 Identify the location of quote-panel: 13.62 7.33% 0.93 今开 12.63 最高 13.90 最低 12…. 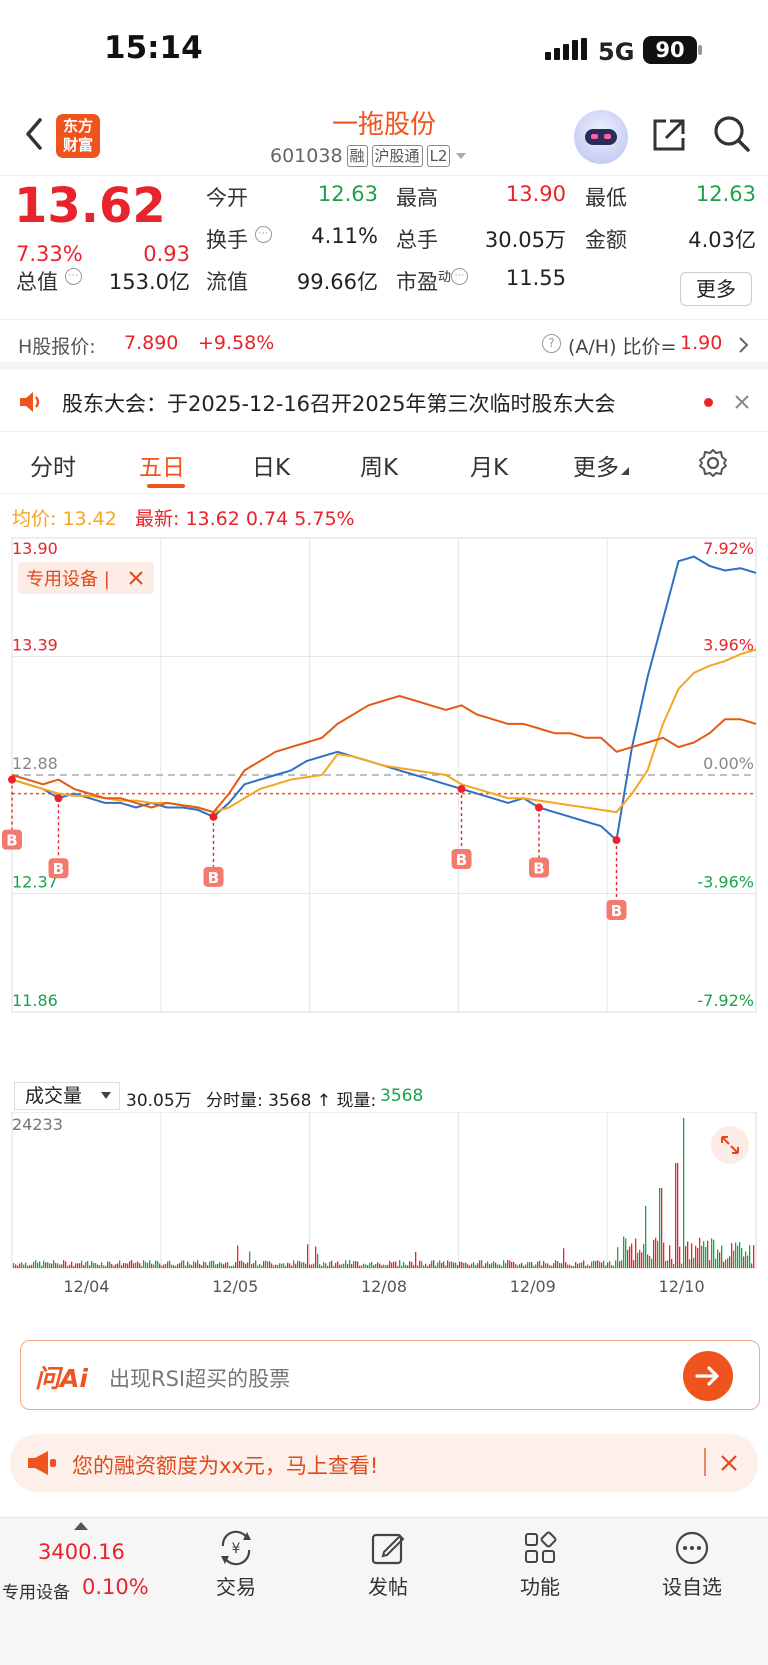
(384, 248).